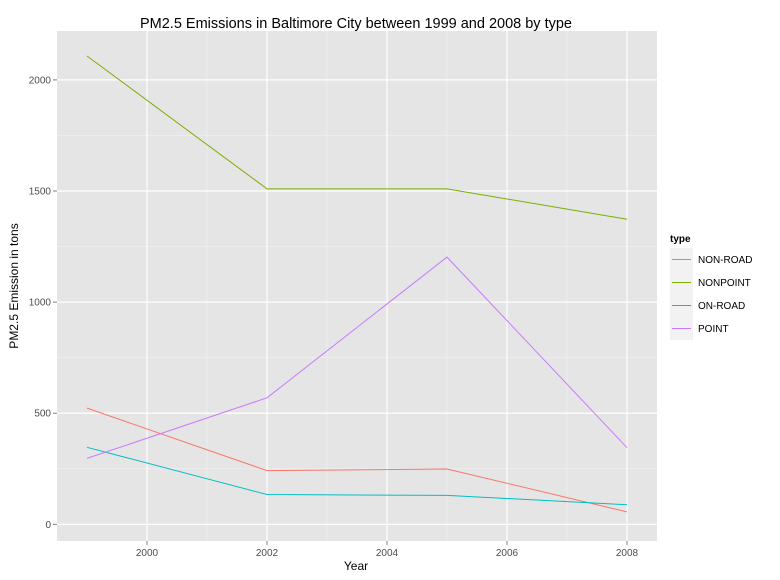 This screenshot has width=780, height=580. What do you see at coordinates (356, 566) in the screenshot?
I see `x-axis-title: Year` at bounding box center [356, 566].